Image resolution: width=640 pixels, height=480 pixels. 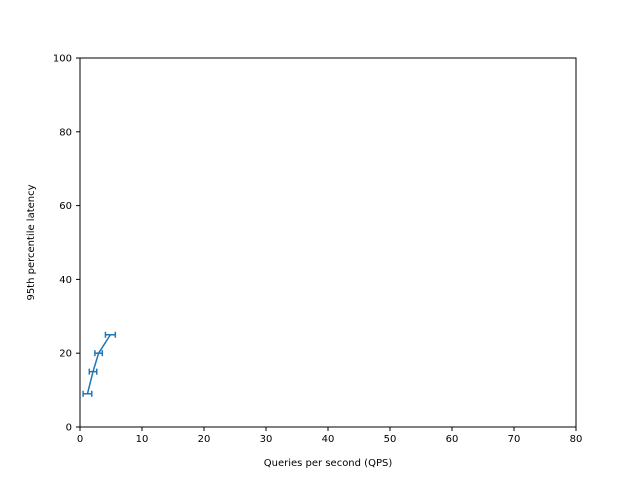 What do you see at coordinates (80, 439) in the screenshot?
I see `x-tick-label: 0` at bounding box center [80, 439].